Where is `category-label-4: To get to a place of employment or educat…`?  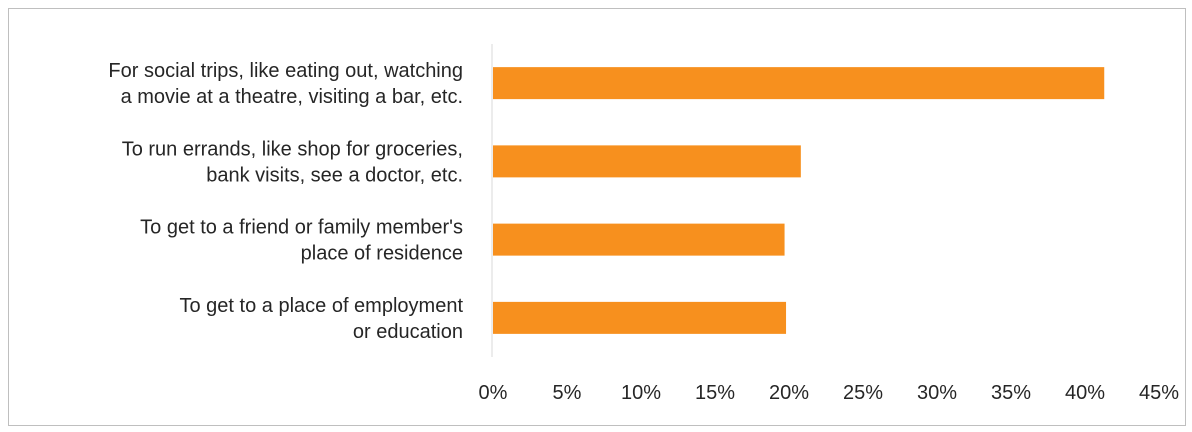 category-label-4: To get to a place of employment or educat… is located at coordinates (322, 319).